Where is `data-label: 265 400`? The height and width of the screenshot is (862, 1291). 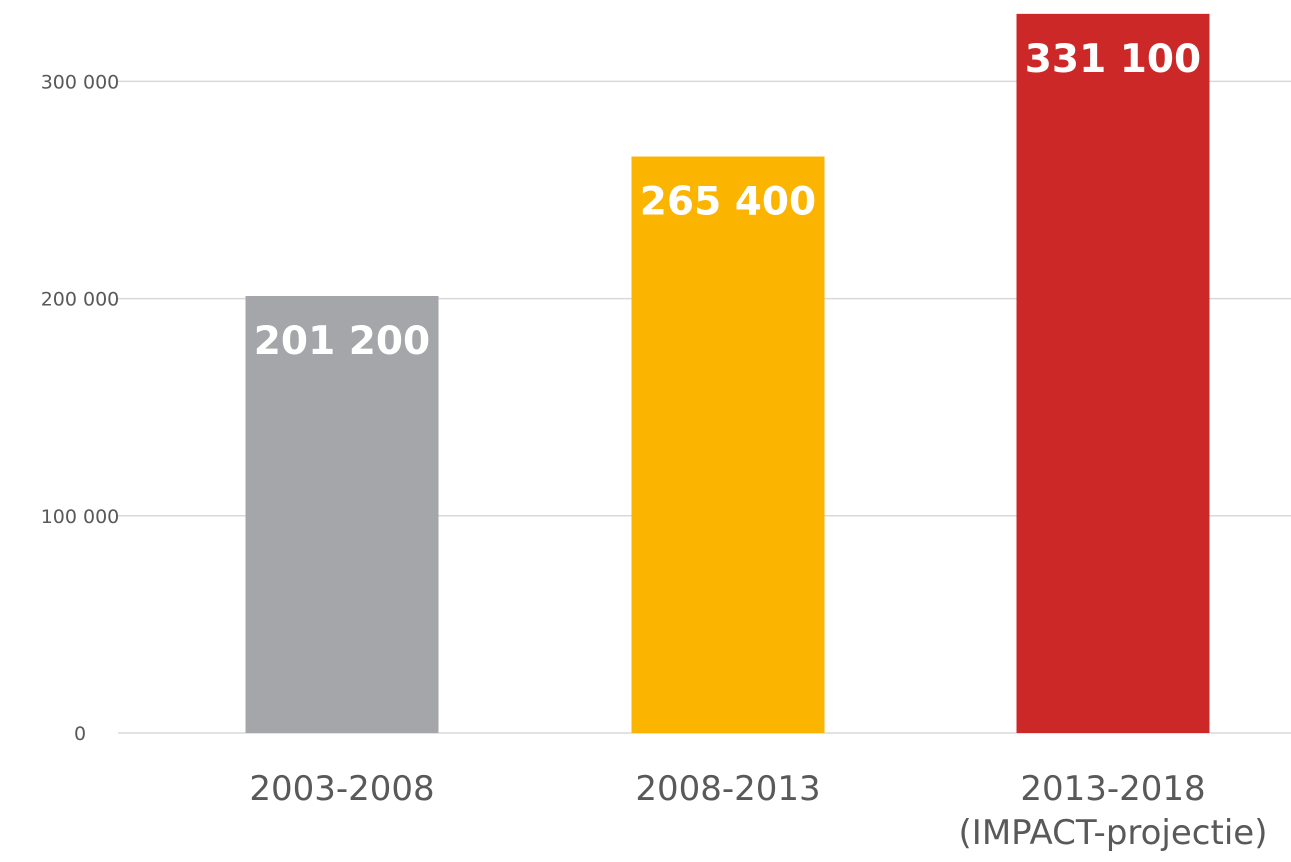
data-label: 265 400 is located at coordinates (728, 202).